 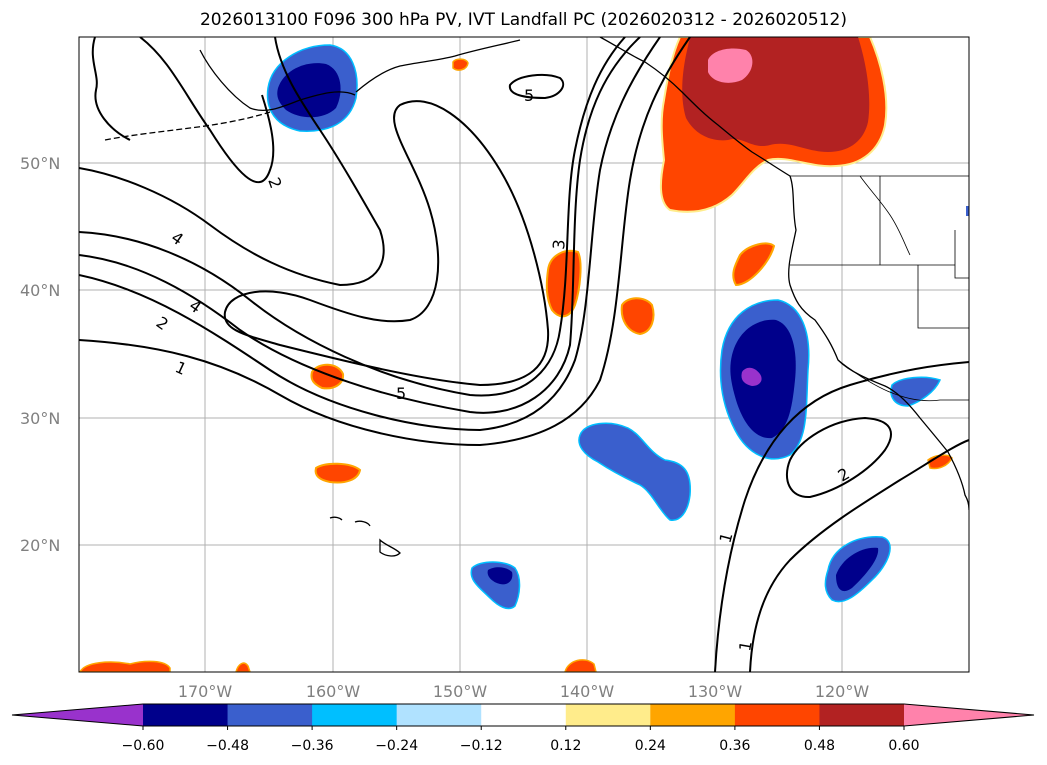 What do you see at coordinates (879, 288) in the screenshot?
I see `borders` at bounding box center [879, 288].